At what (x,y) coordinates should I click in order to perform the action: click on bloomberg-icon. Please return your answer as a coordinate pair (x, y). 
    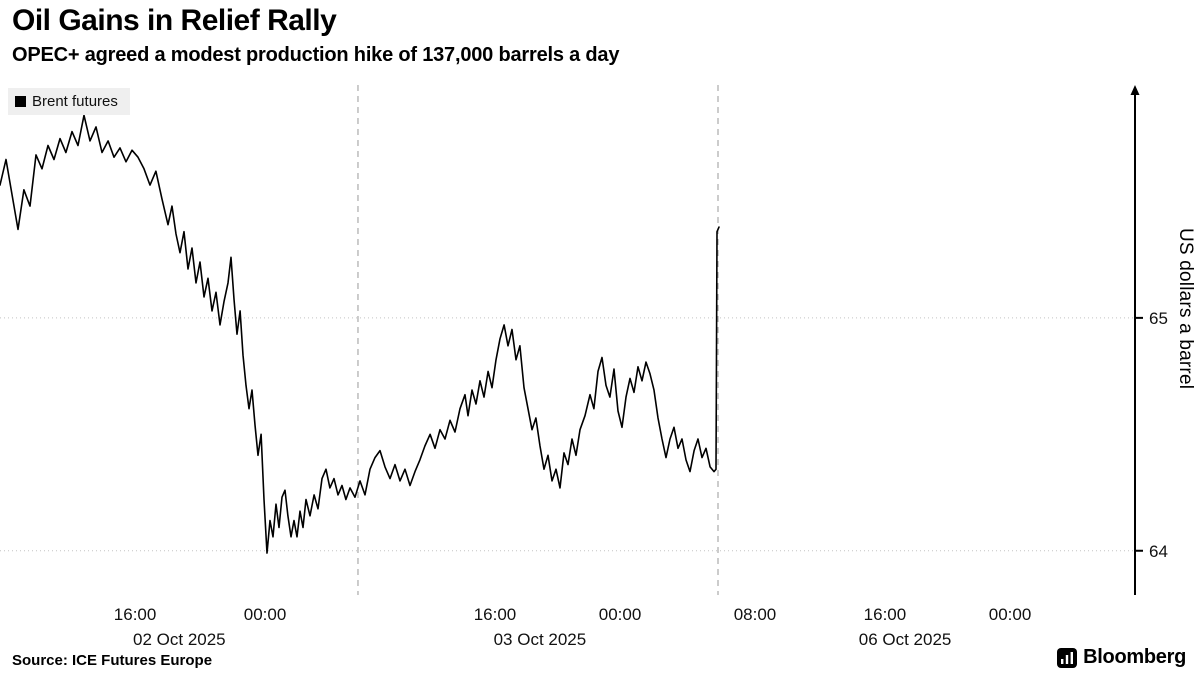
    Looking at the image, I should click on (1067, 657).